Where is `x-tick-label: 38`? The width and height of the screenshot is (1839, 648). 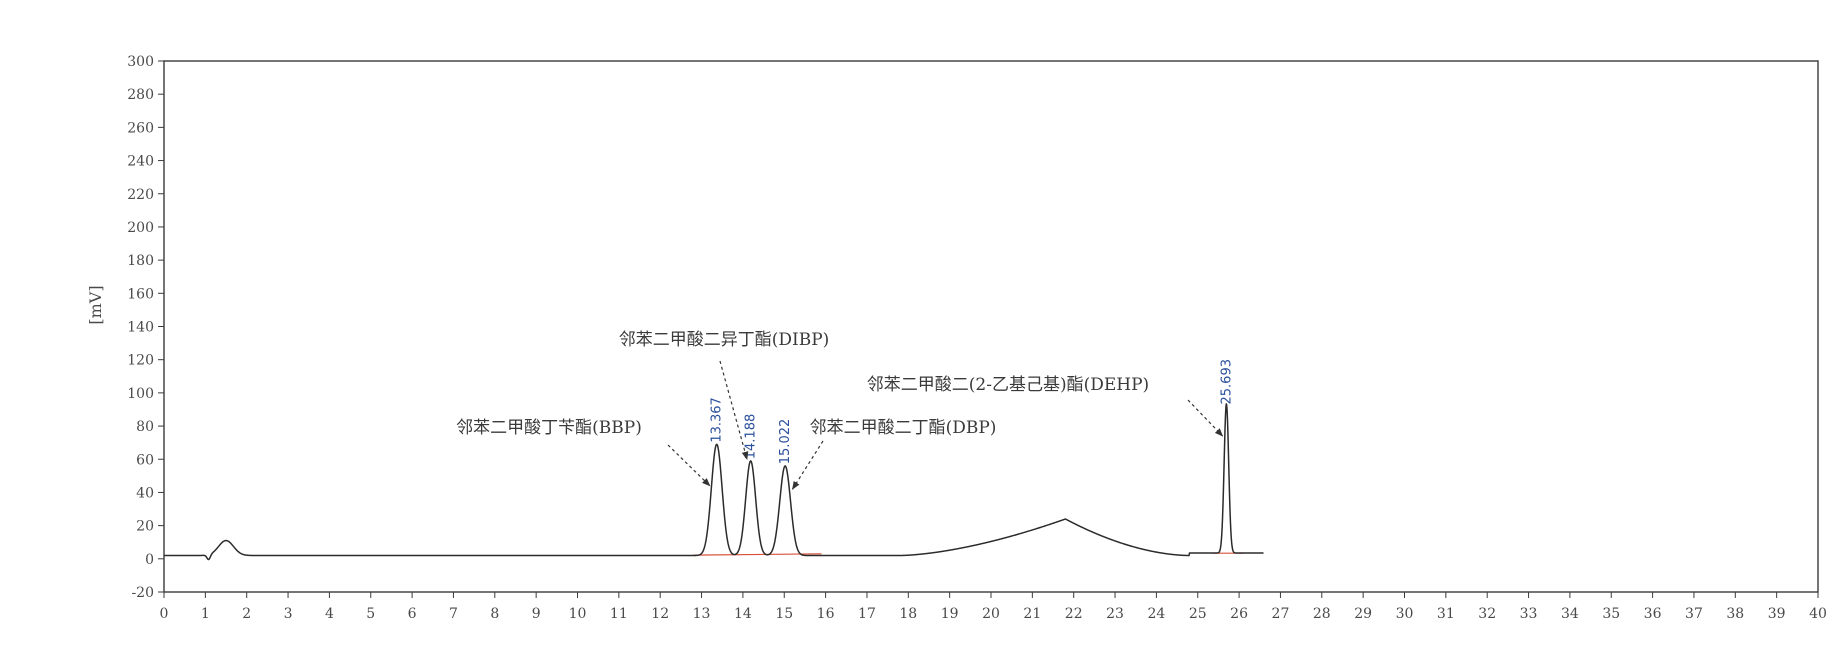
x-tick-label: 38 is located at coordinates (1735, 614).